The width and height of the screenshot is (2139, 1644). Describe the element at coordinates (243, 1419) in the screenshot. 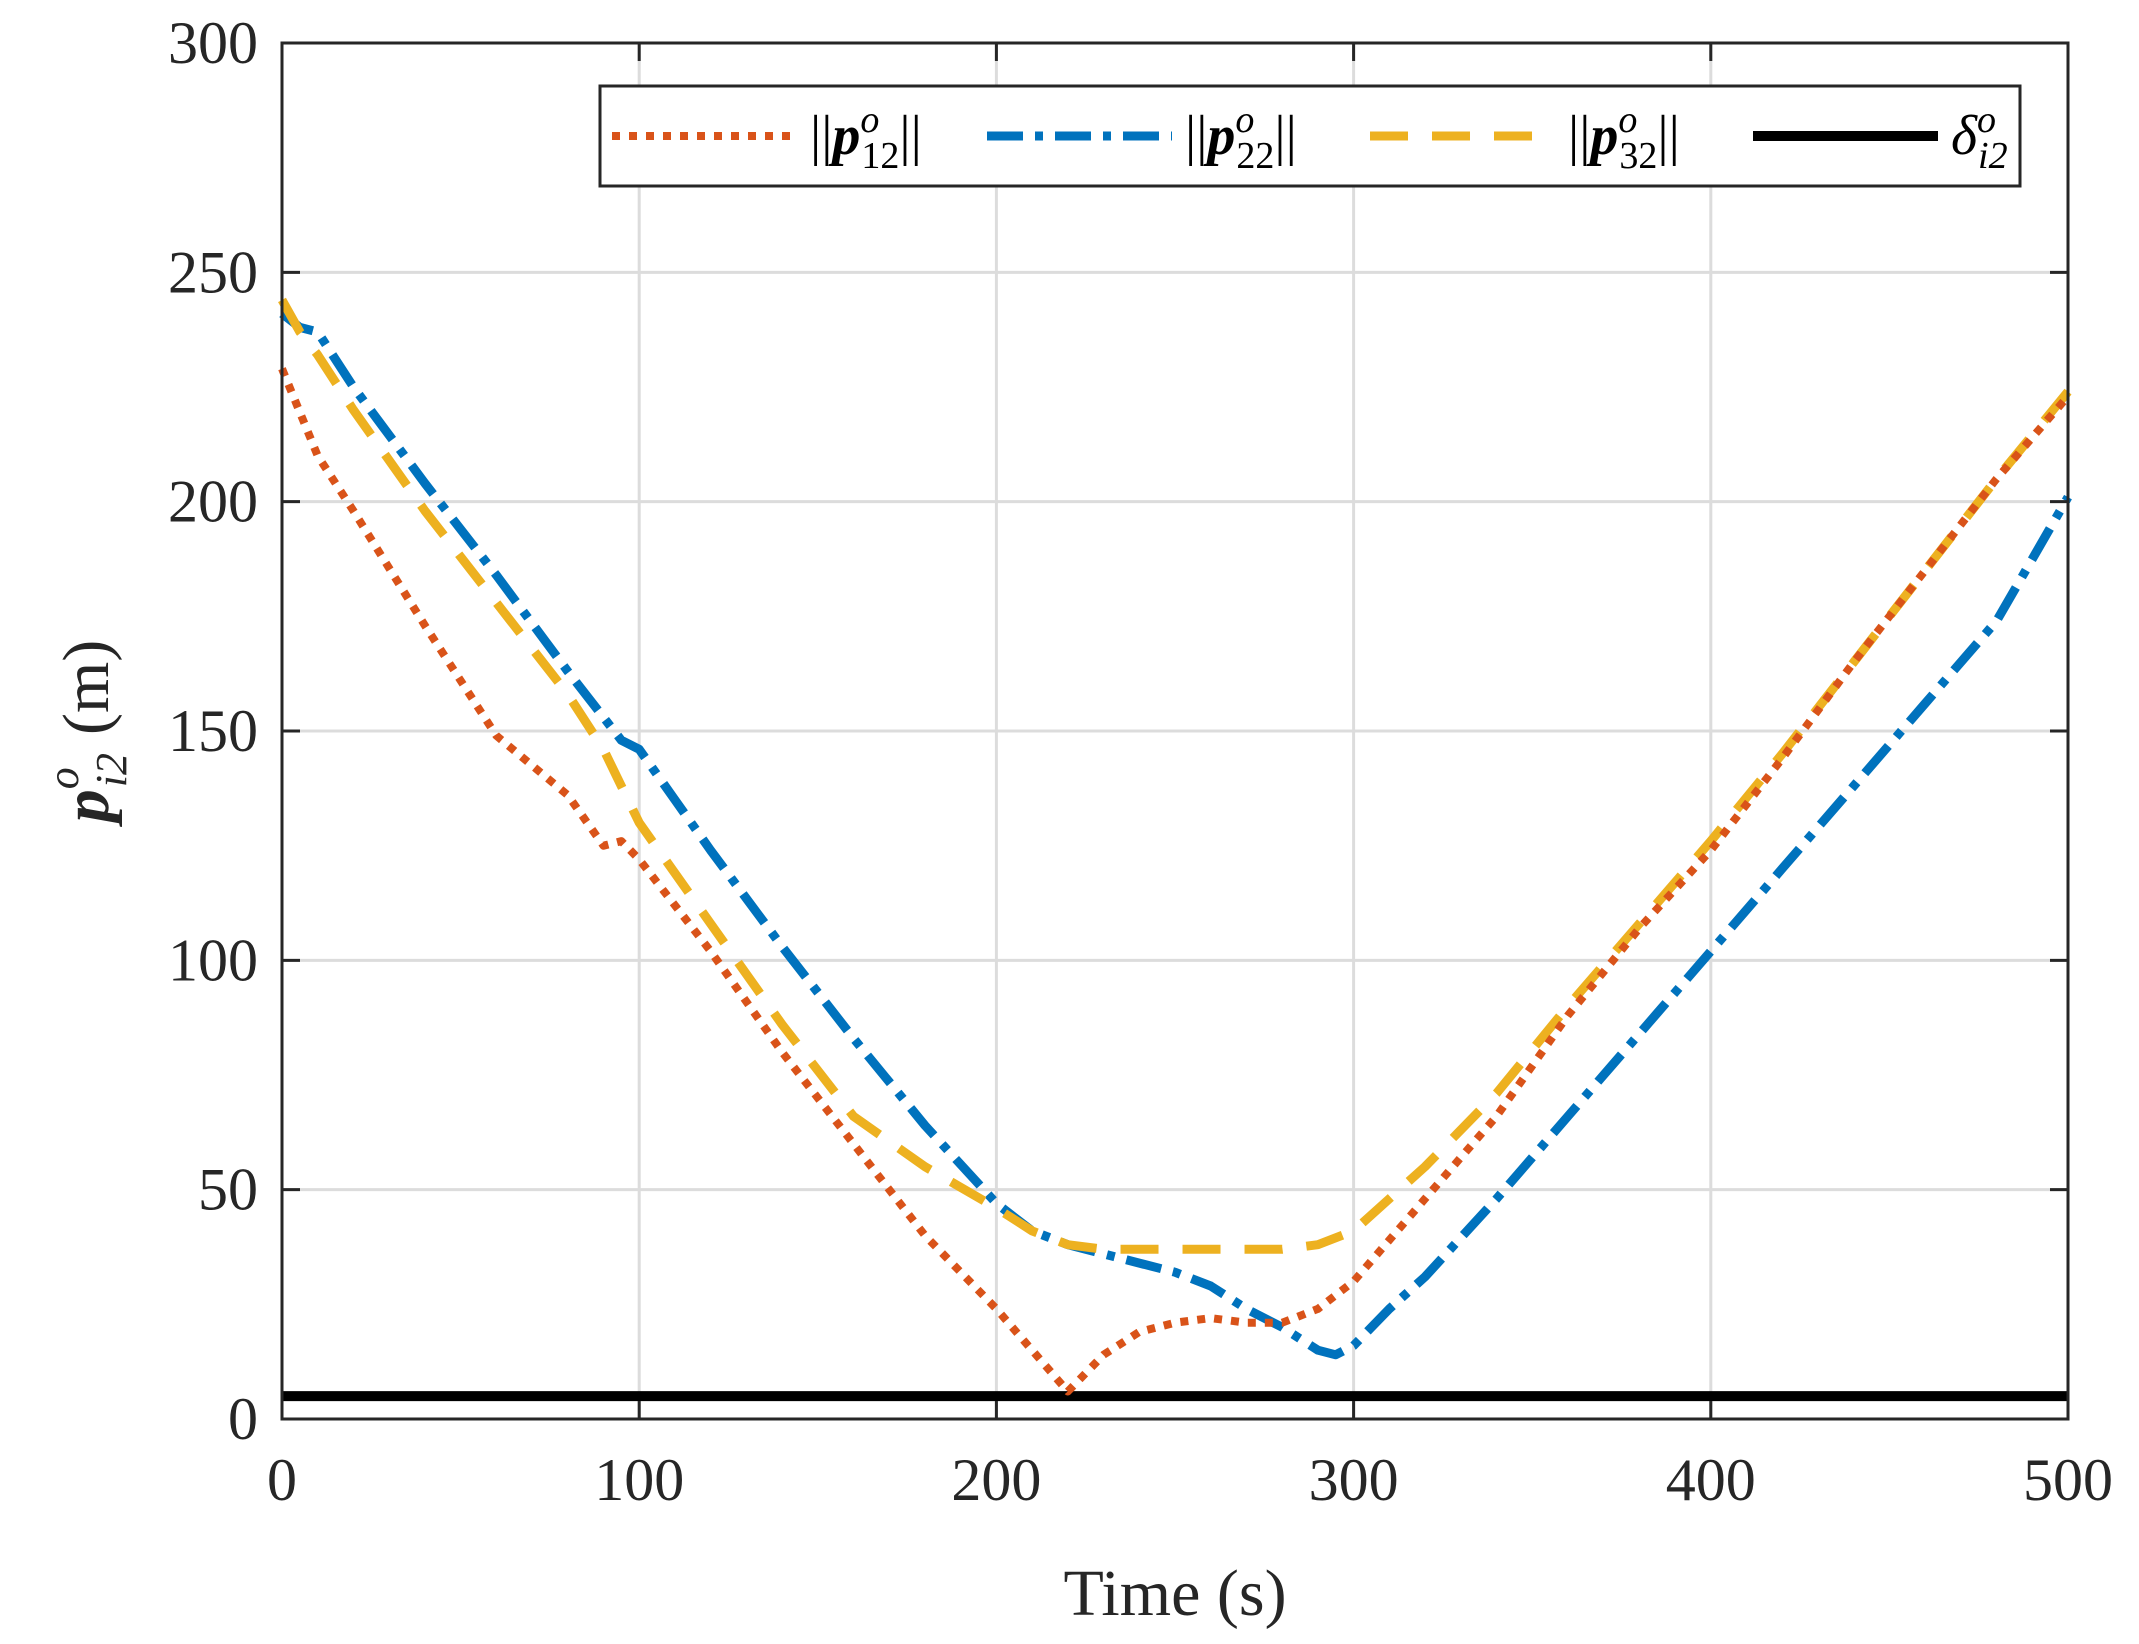

I see `y-tick-label: 0` at that location.